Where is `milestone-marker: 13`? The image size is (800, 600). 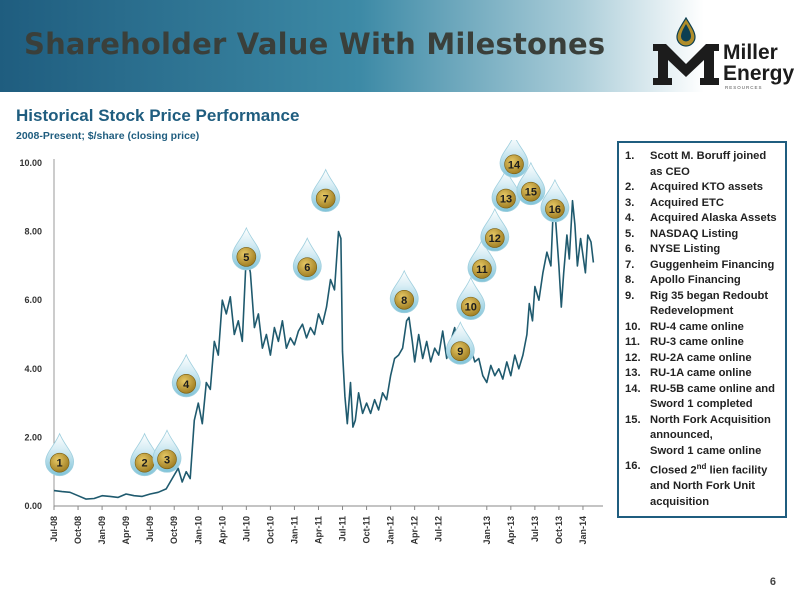 milestone-marker: 13 is located at coordinates (506, 190).